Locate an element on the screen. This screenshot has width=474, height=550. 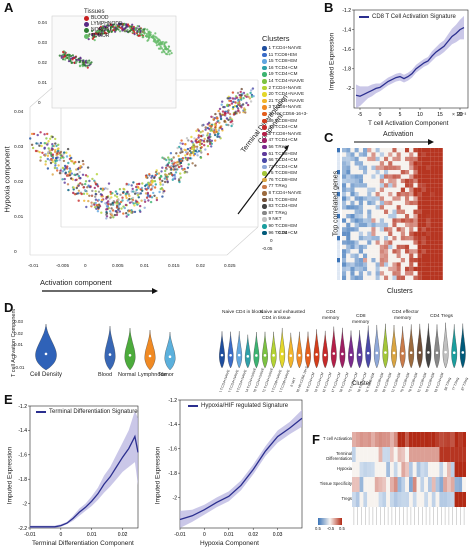
cluster-legend-label: 21 T:CD4+NAIVE is located at coordinates (286, 100).